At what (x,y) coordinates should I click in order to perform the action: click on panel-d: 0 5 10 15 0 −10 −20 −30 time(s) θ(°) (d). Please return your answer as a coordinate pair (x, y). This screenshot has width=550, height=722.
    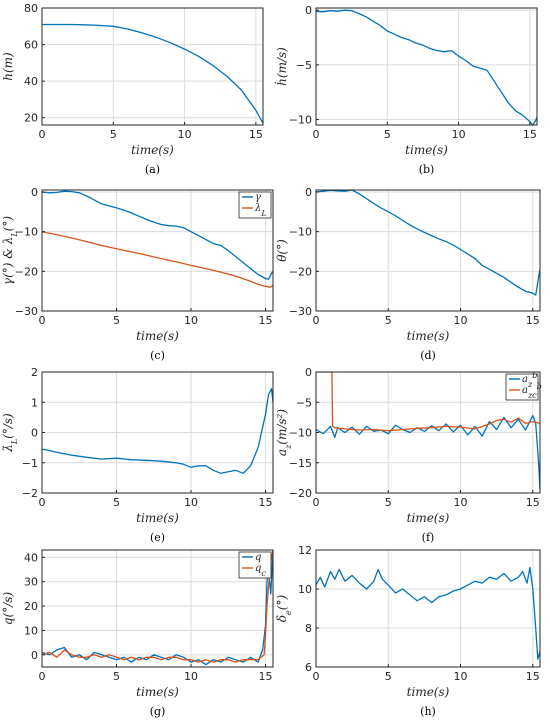
    Looking at the image, I should click on (408, 274).